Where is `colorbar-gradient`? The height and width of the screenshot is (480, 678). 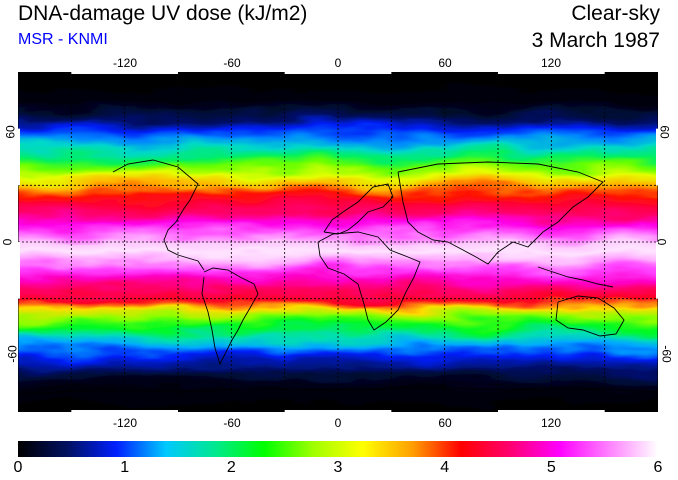 colorbar-gradient is located at coordinates (338, 449).